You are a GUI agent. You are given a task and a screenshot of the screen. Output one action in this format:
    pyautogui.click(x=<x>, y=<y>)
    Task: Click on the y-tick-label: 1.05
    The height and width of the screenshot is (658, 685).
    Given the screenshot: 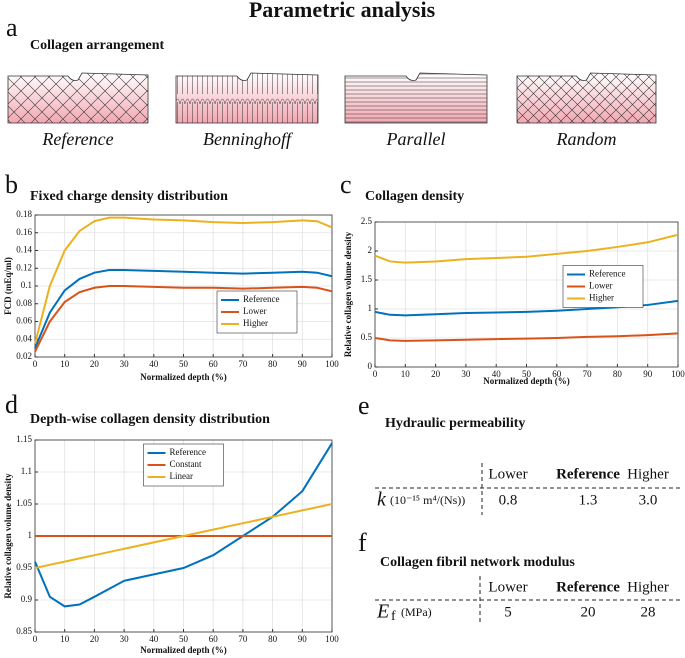 What is the action you would take?
    pyautogui.click(x=24, y=503)
    